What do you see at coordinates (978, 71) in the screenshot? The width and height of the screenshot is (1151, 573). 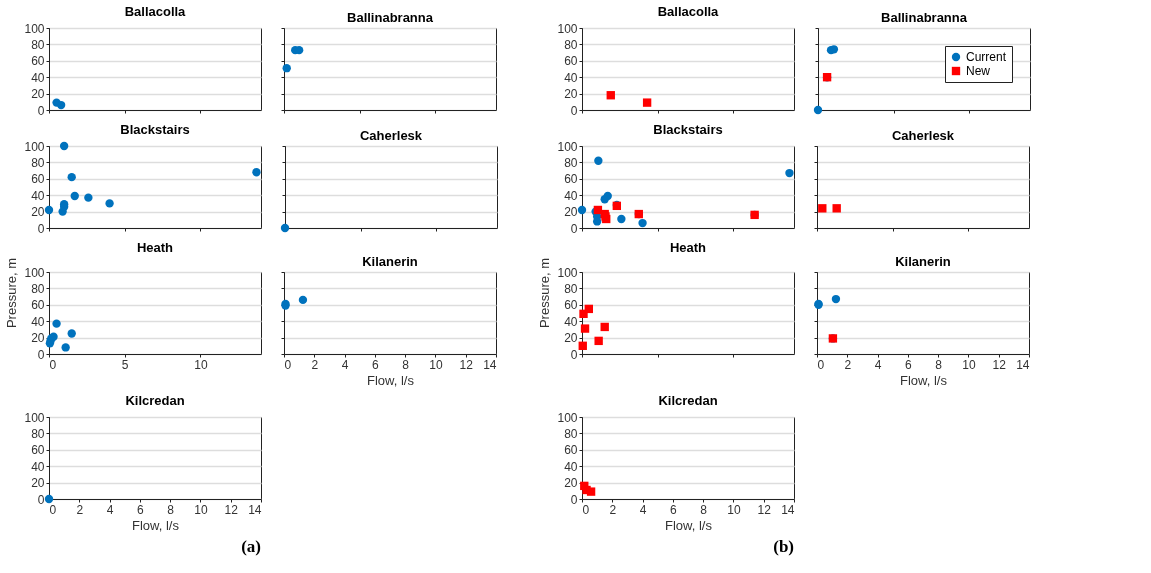 I see `legend-label: New` at bounding box center [978, 71].